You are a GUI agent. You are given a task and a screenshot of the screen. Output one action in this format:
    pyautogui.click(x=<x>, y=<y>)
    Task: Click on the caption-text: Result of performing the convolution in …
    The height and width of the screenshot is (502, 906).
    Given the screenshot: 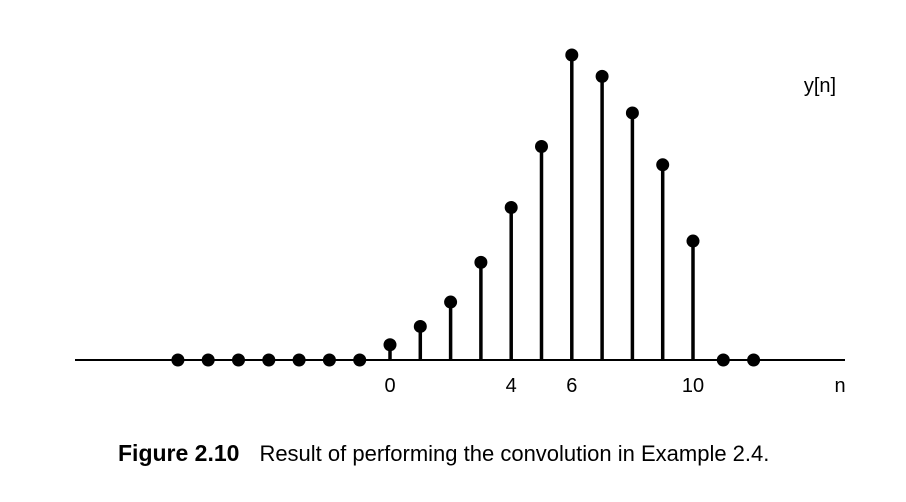 What is the action you would take?
    pyautogui.click(x=514, y=453)
    